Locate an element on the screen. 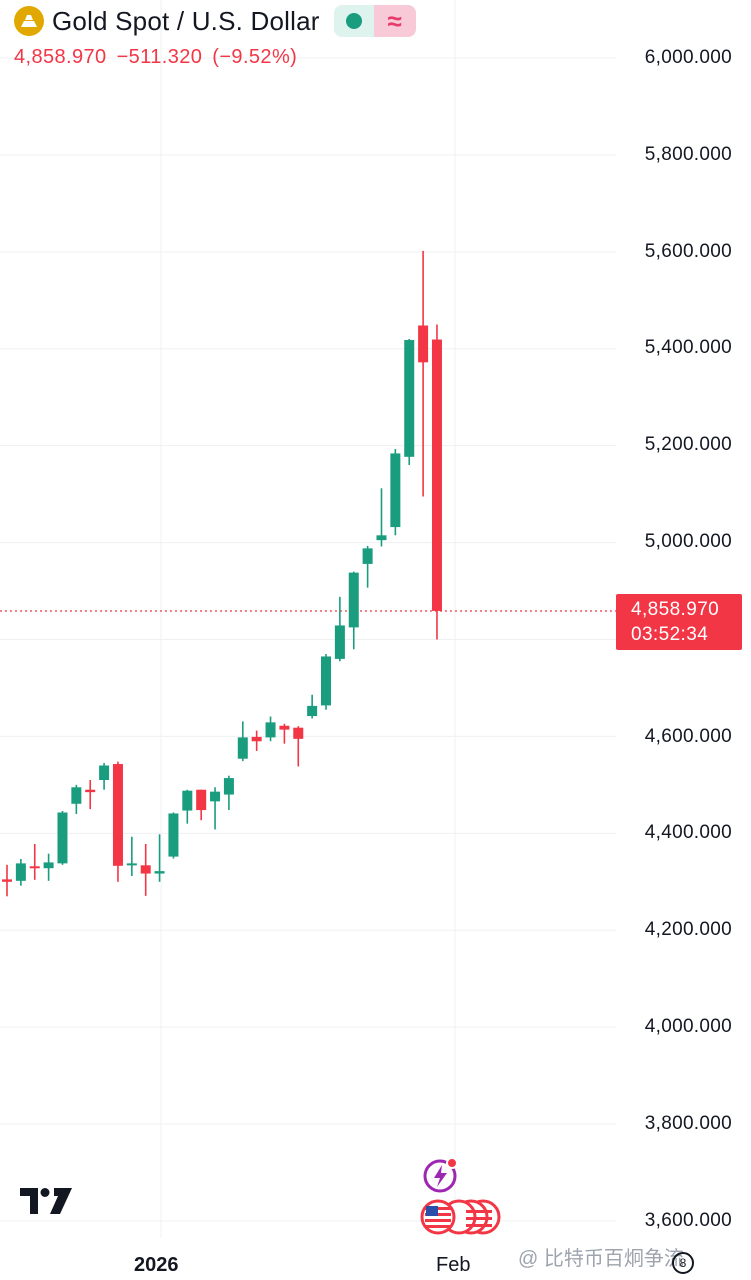 The image size is (751, 1280). current-price-label: 4,858.970 is located at coordinates (675, 609).